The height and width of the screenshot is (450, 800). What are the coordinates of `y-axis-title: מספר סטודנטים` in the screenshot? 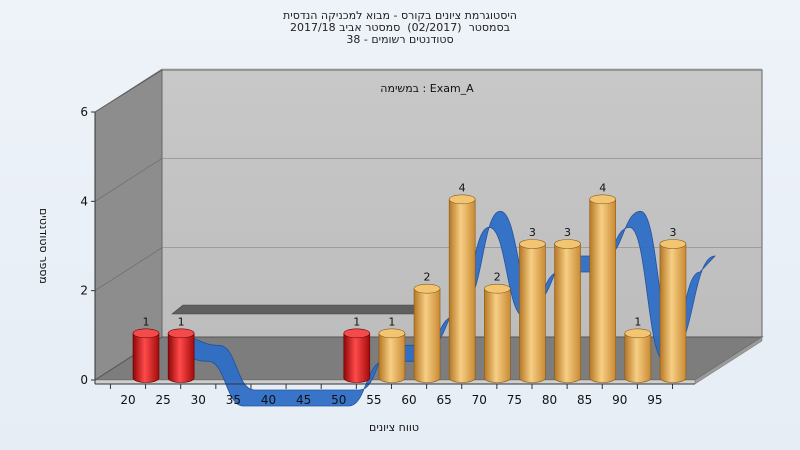 It's located at (43, 246).